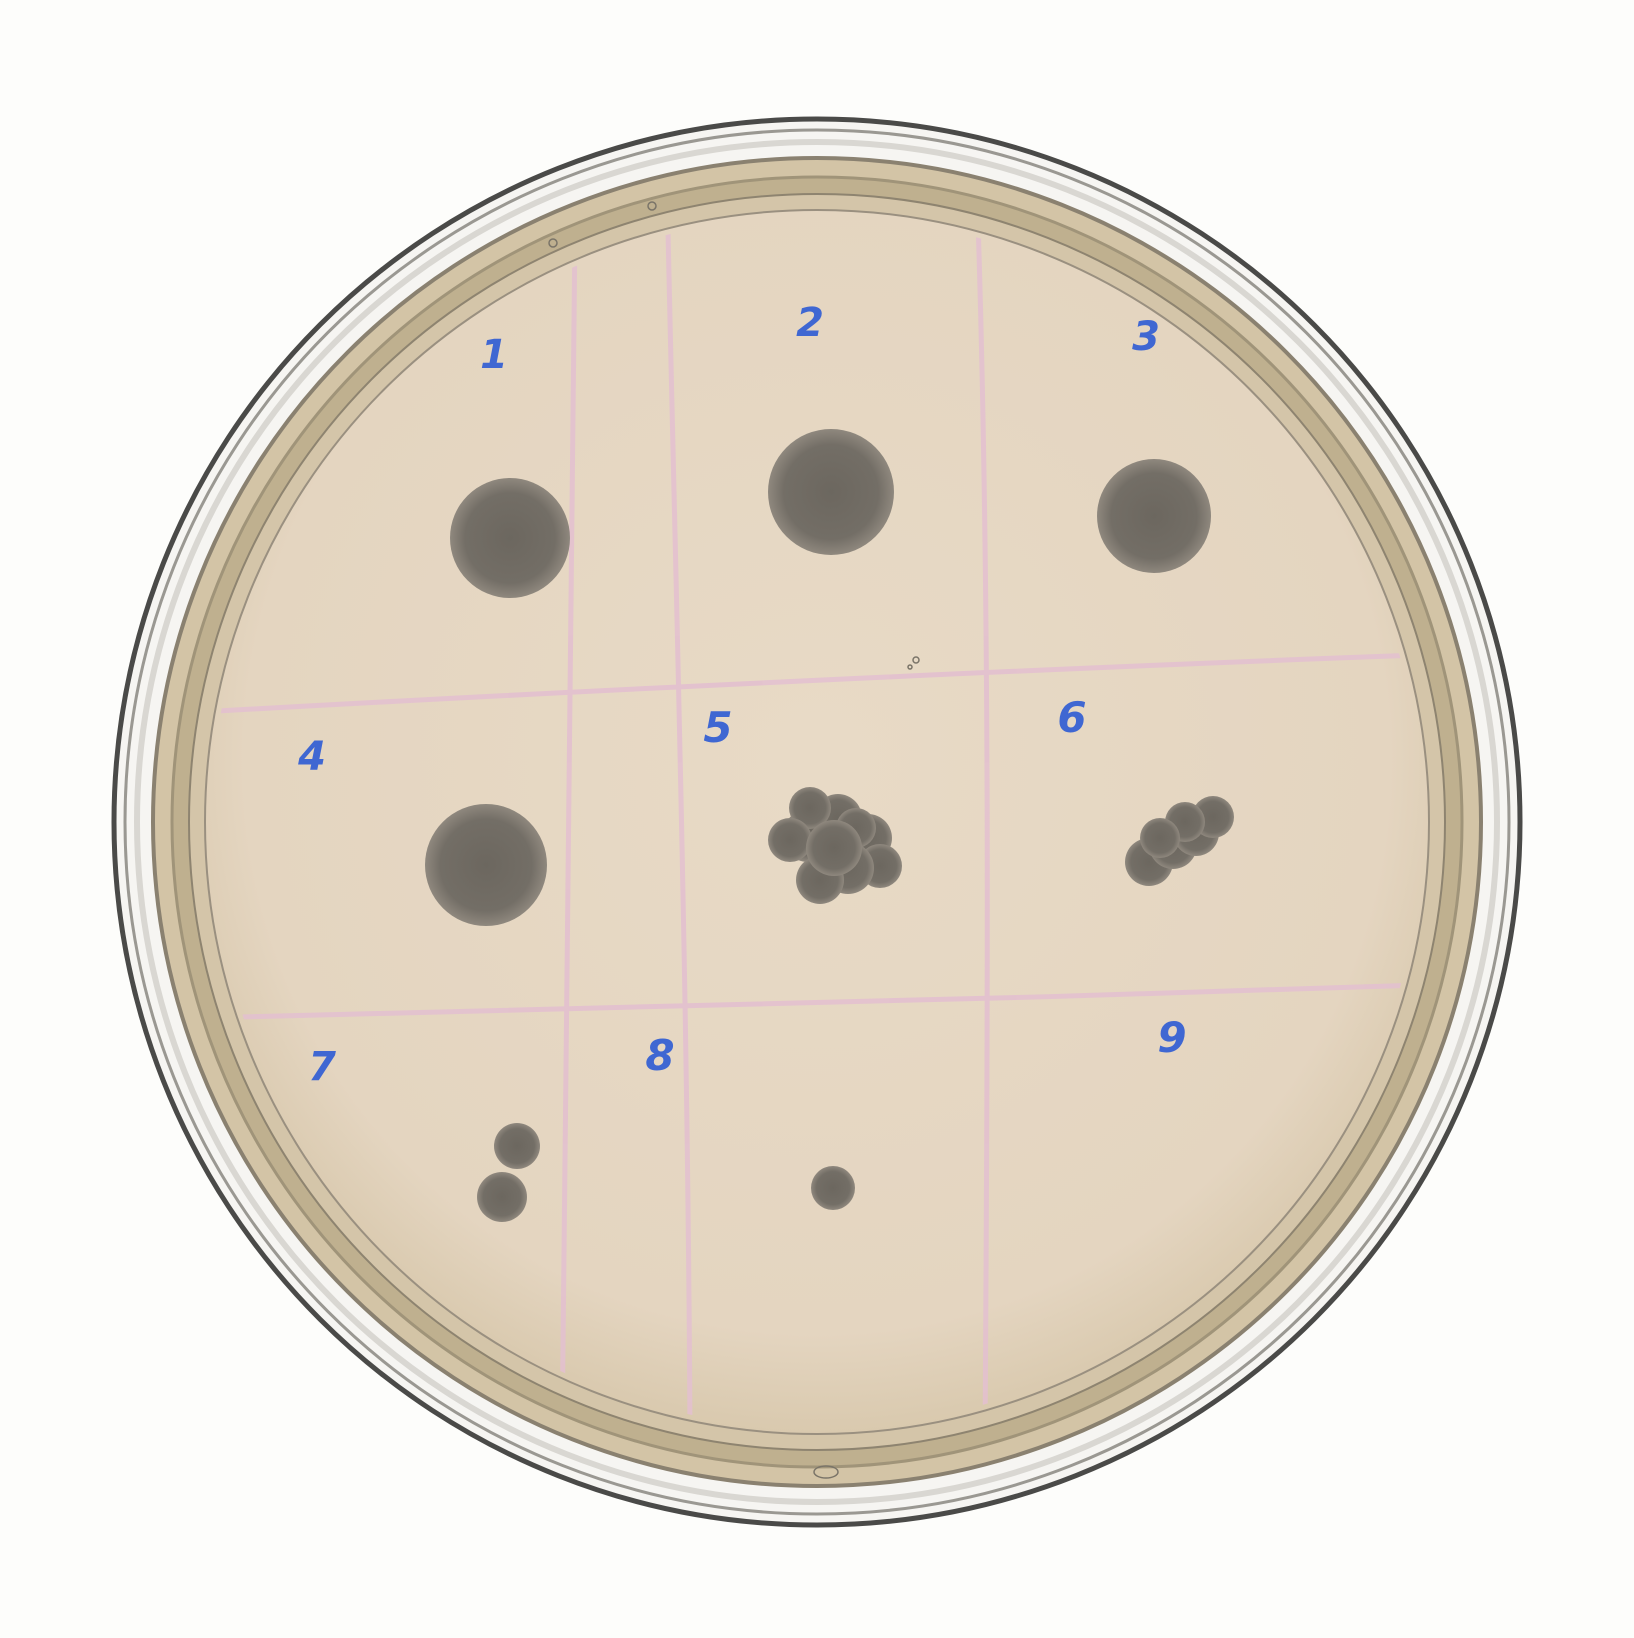  Describe the element at coordinates (717, 727) in the screenshot. I see `well-label-5: 5` at that location.